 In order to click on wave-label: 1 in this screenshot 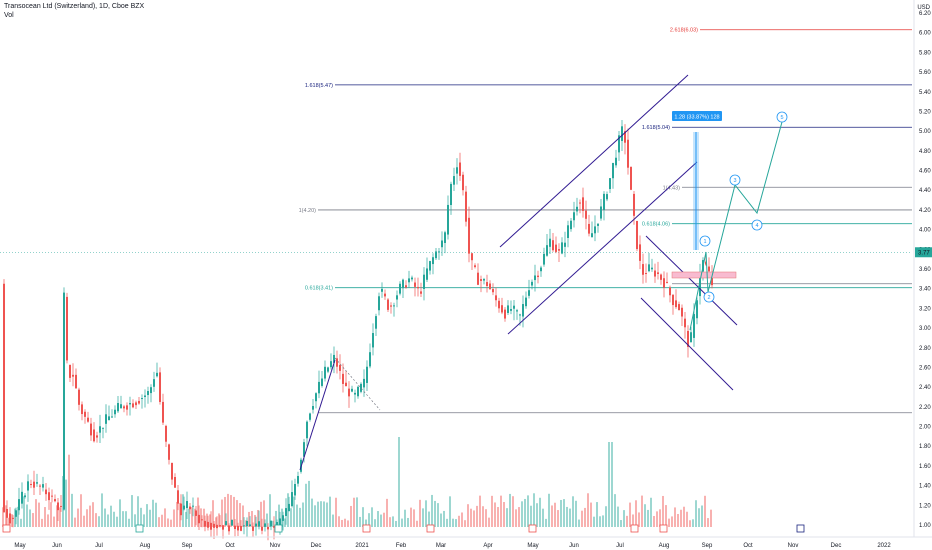, I will do `click(704, 242)`.